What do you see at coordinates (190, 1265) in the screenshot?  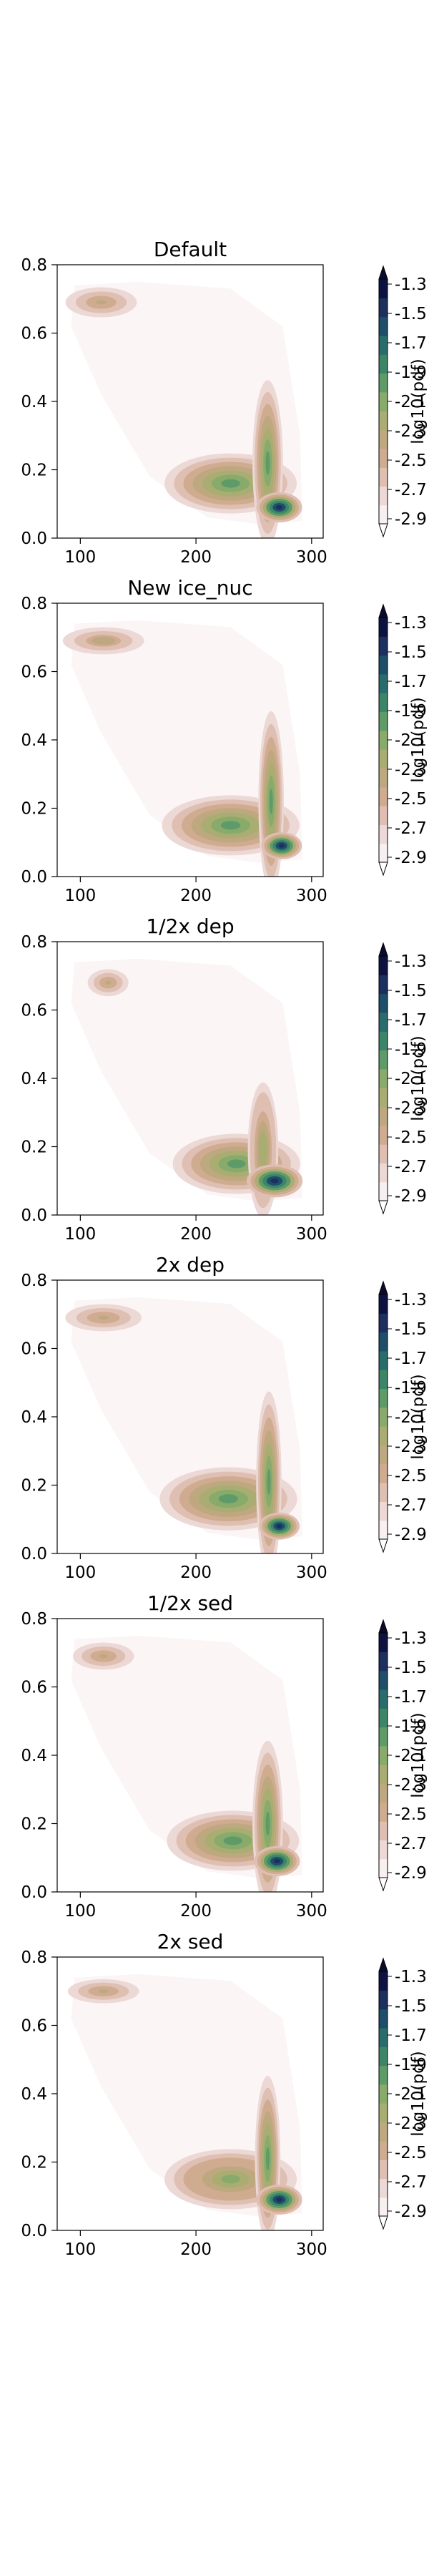 I see `panel-title: 2x dep` at bounding box center [190, 1265].